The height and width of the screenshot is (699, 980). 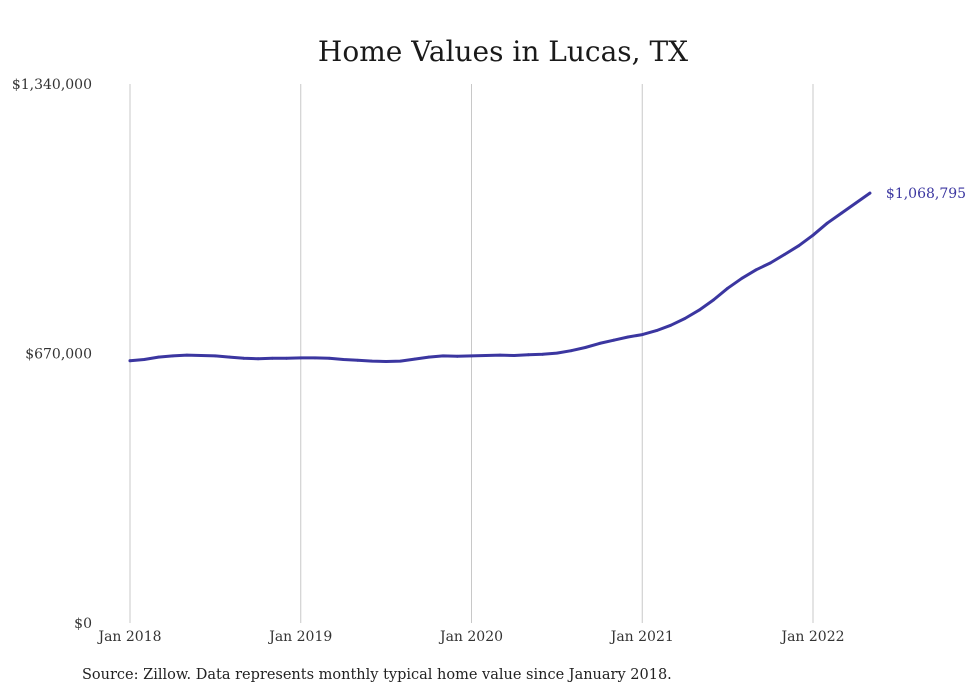 What do you see at coordinates (52, 85) in the screenshot?
I see `y-tick-label: $1,340,000` at bounding box center [52, 85].